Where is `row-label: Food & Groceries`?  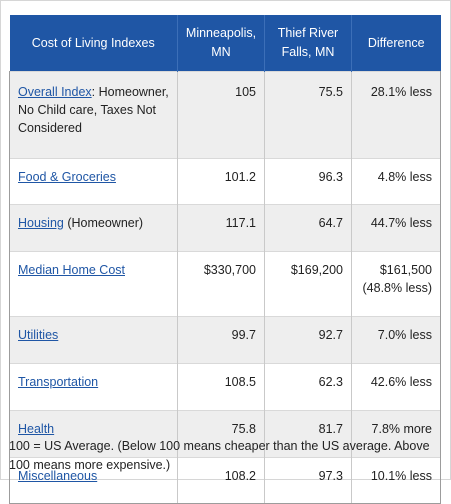 row-label: Food & Groceries is located at coordinates (93, 181).